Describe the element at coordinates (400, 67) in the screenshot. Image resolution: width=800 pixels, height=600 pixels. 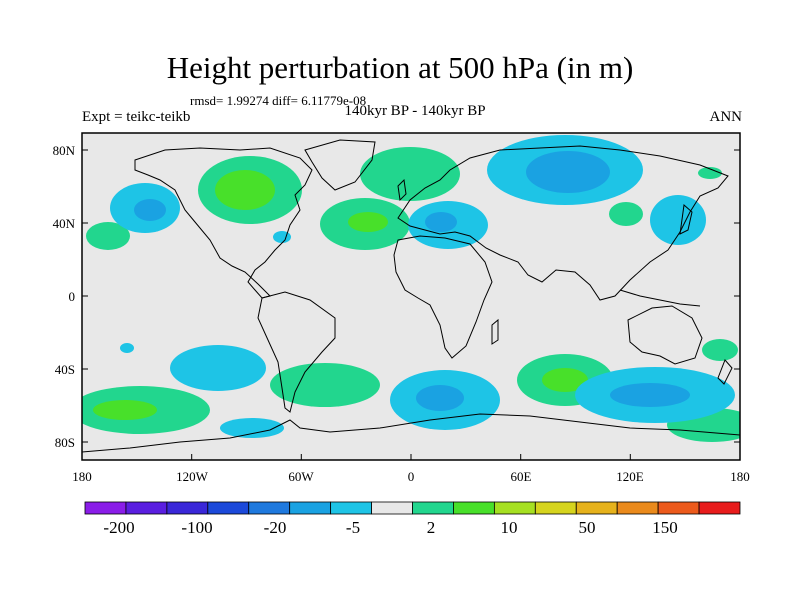
I see `map-title: Height perturbation at 500 hPa (in m)` at that location.